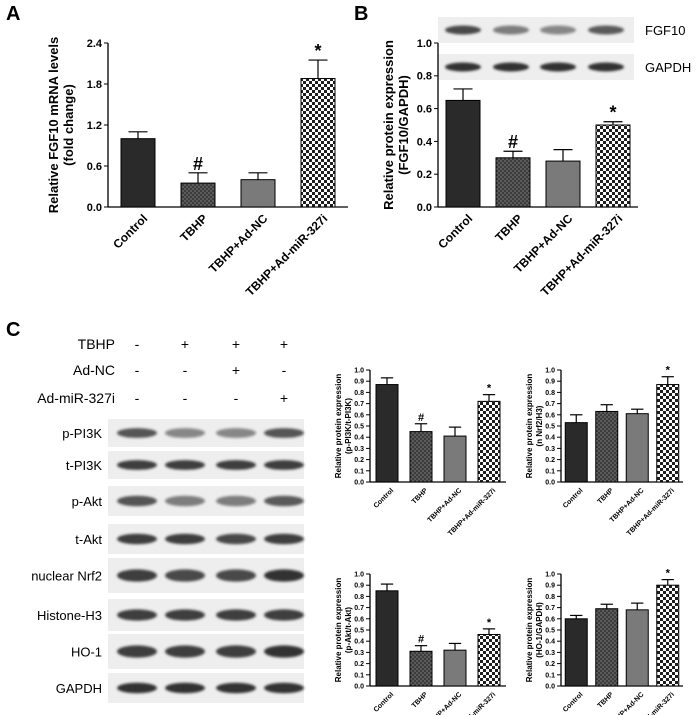 This screenshot has height=715, width=699. I want to click on y-tick-label: 0.1, so click(550, 471).